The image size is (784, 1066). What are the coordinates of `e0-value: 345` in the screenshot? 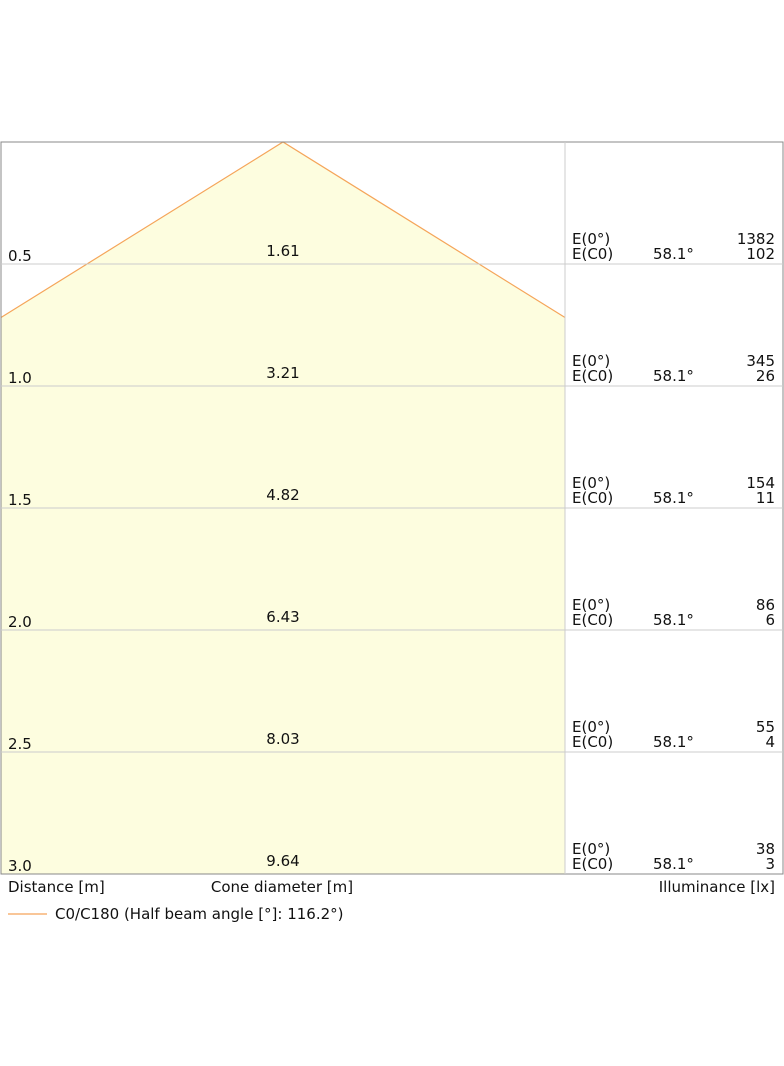 It's located at (760, 361).